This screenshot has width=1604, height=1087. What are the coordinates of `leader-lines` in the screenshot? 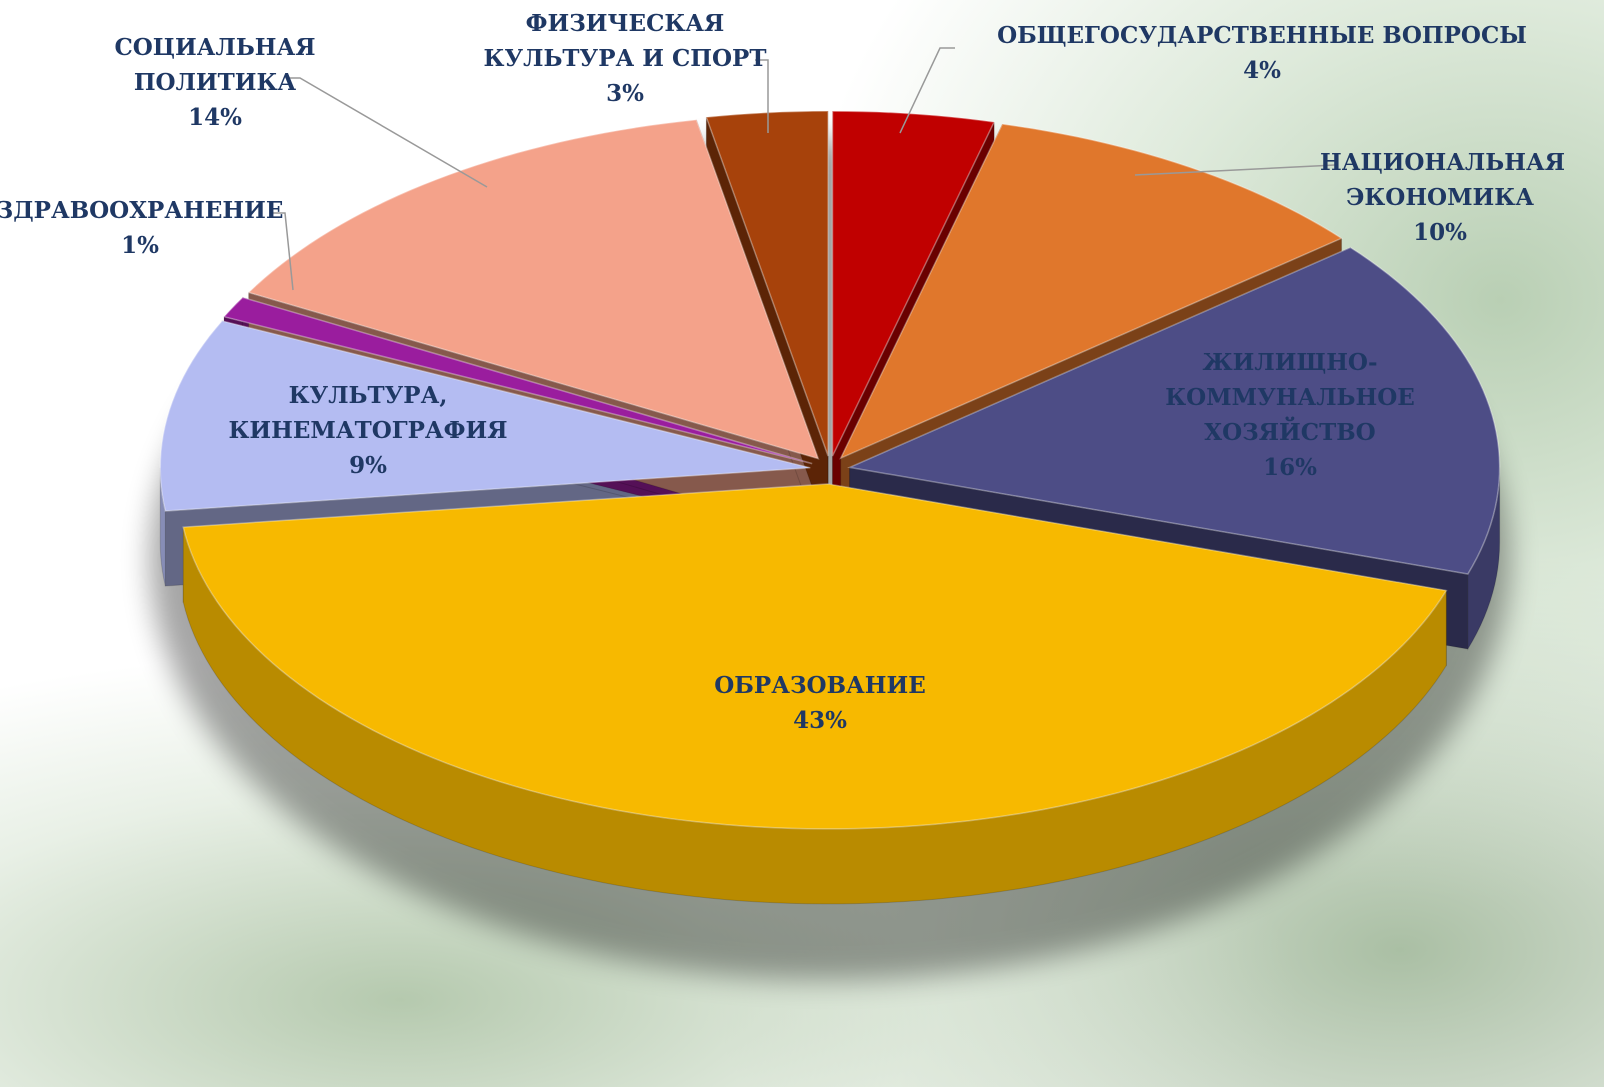 It's located at (804, 169).